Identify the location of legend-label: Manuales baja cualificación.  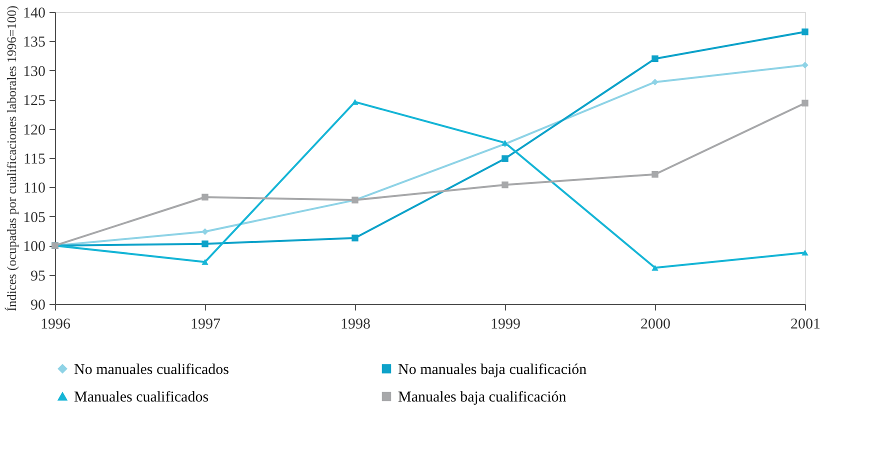
(482, 398).